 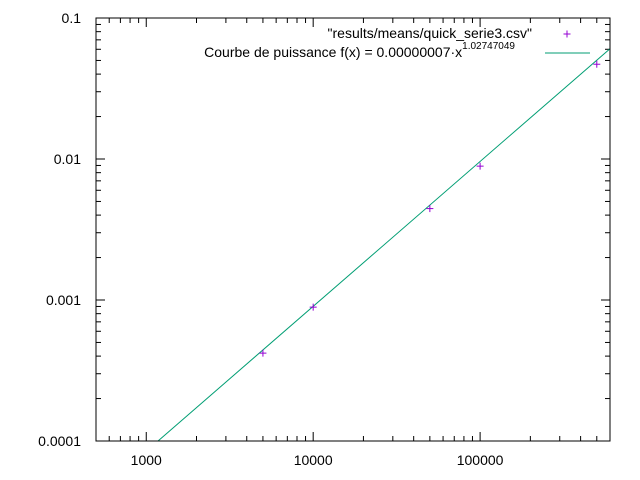 I want to click on legend-entry-points-label: "results/means/quick_serie3.csv", so click(x=430, y=33).